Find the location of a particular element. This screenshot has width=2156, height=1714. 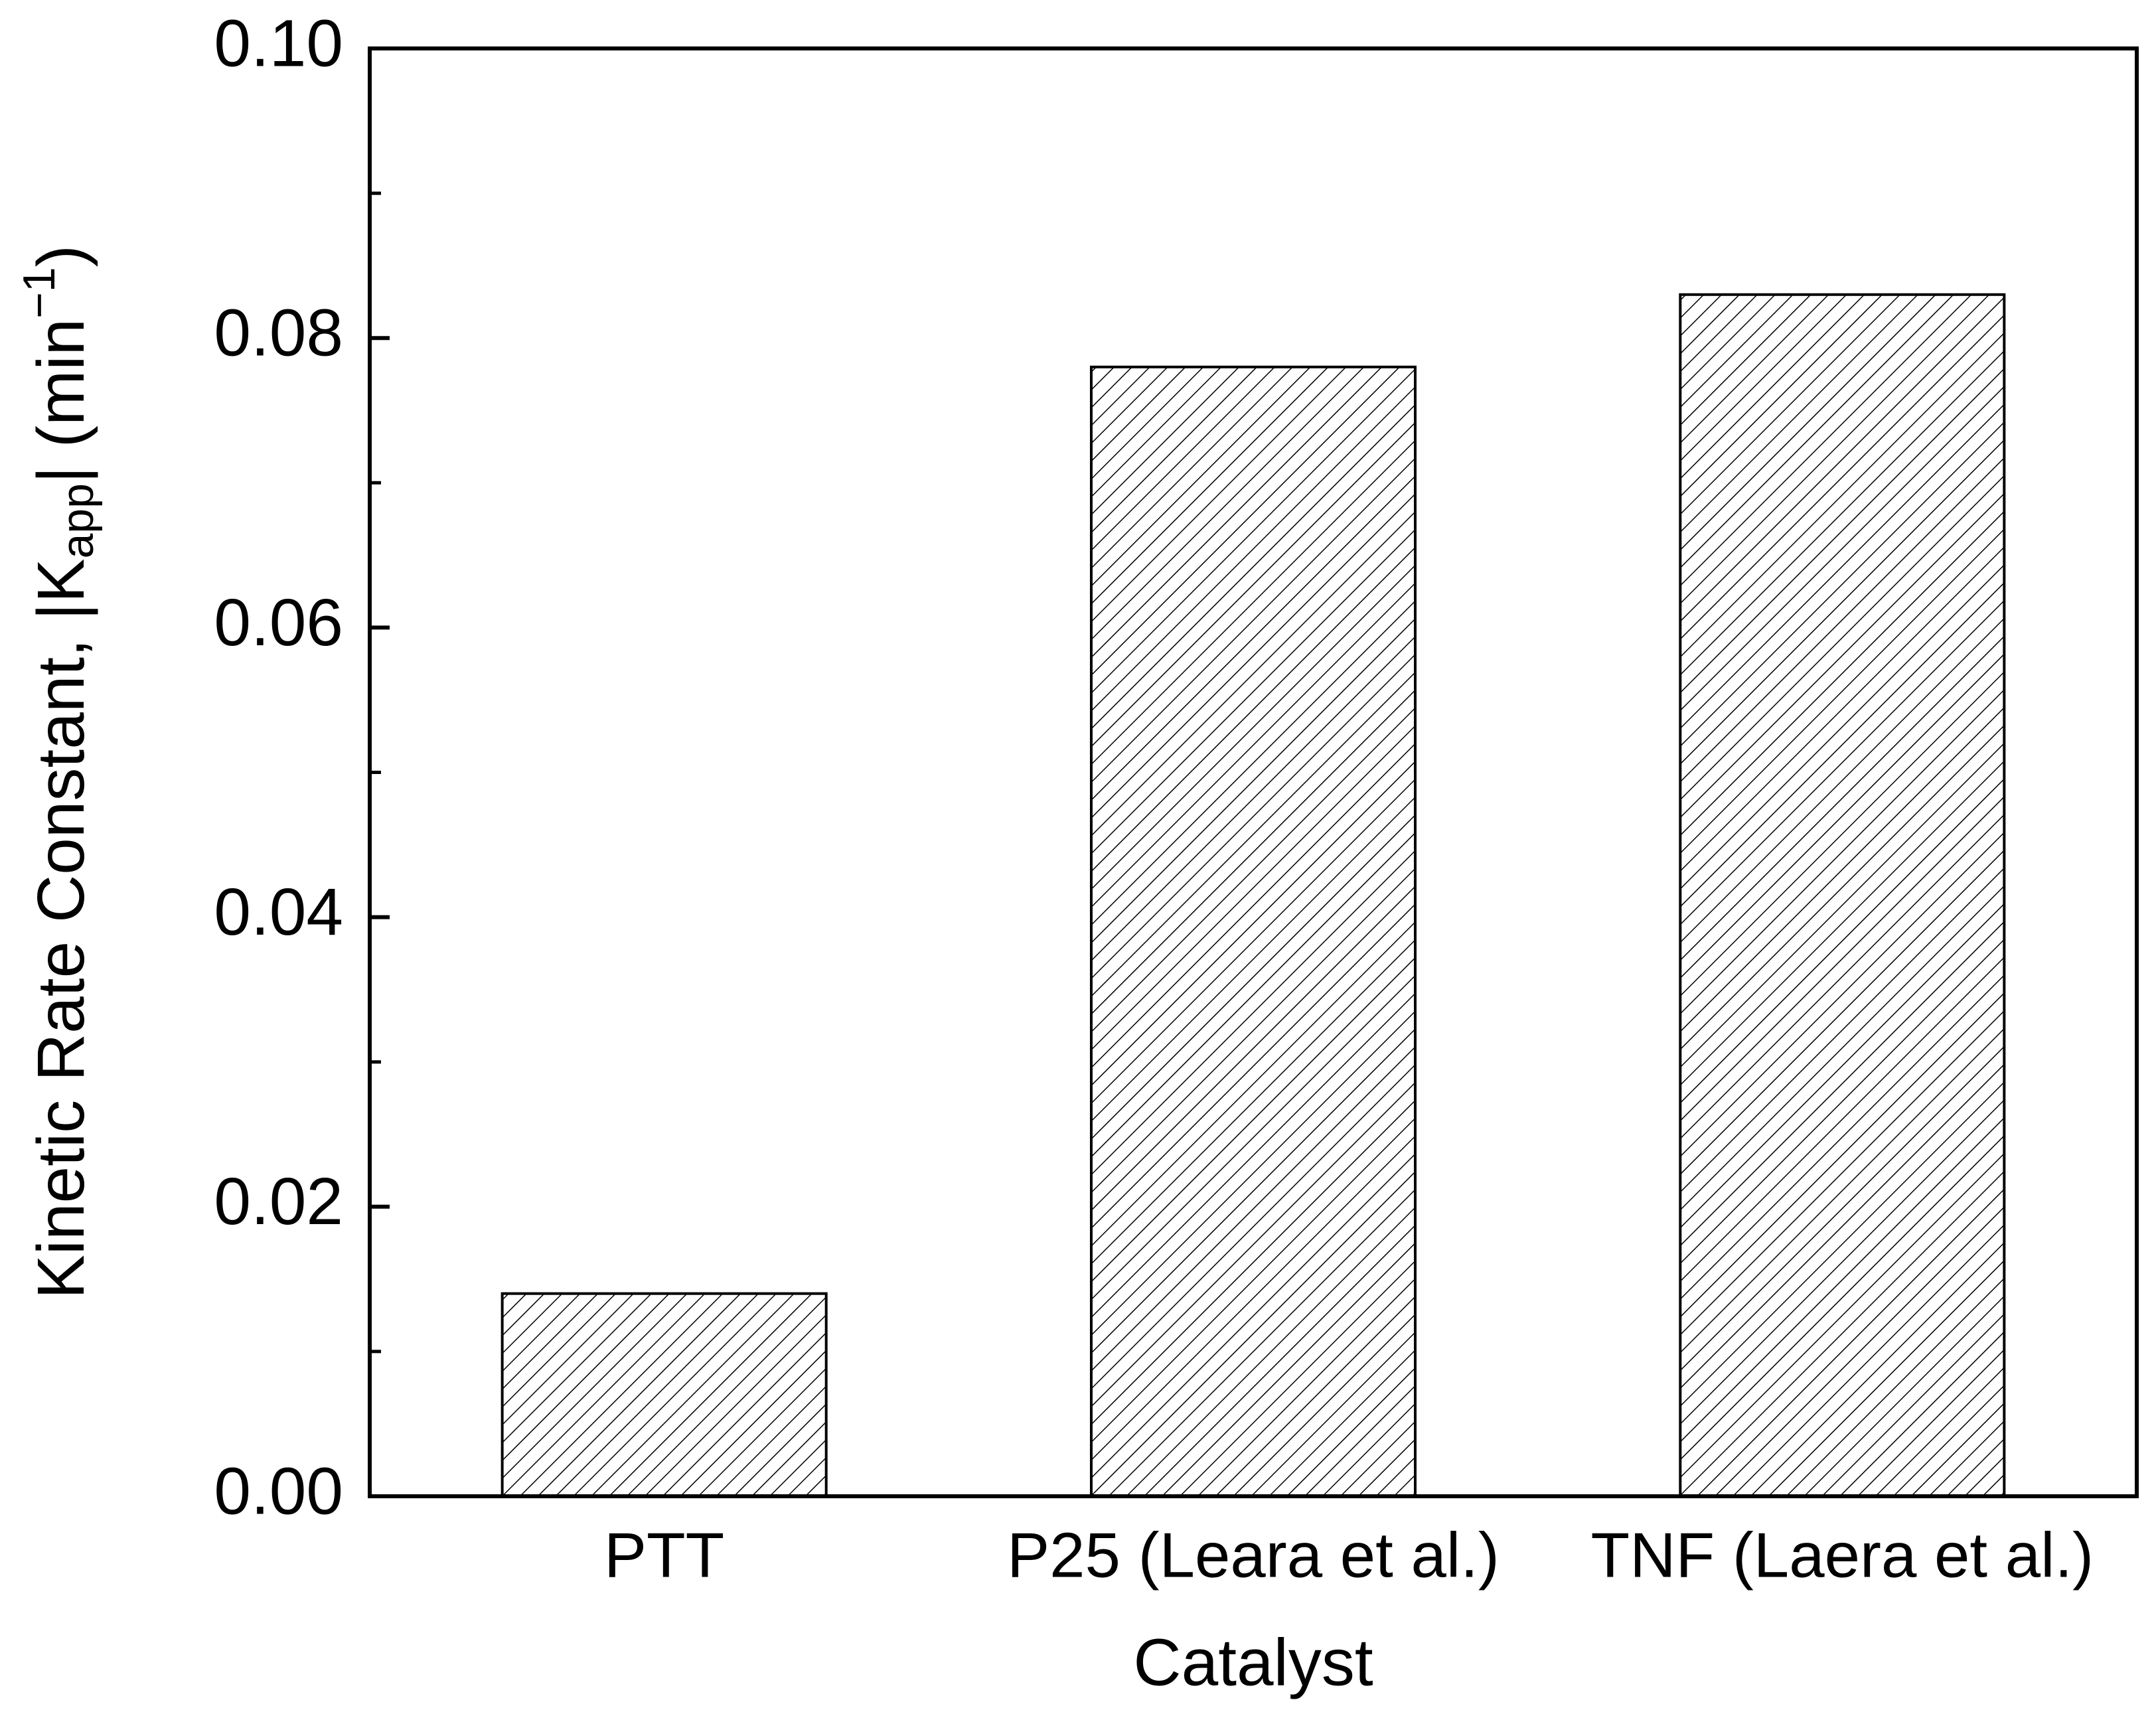

y-title-sup: −1 is located at coordinates (39, 293).